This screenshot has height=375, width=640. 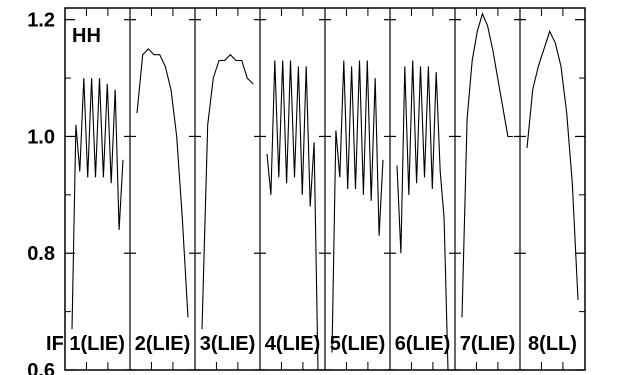 I want to click on y-tick-label: 0.8, so click(x=41, y=254).